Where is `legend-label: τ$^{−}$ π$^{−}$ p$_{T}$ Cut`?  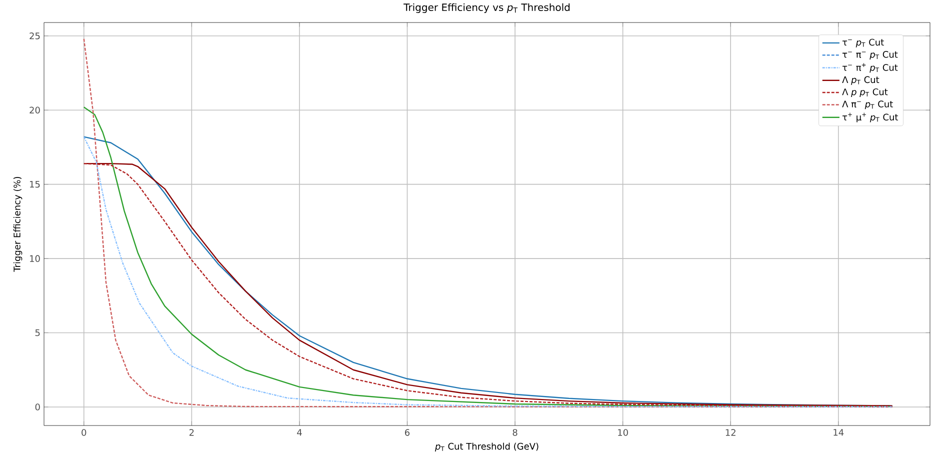 legend-label: τ$^{−}$ π$^{−}$ p$_{T}$ Cut is located at coordinates (870, 55).